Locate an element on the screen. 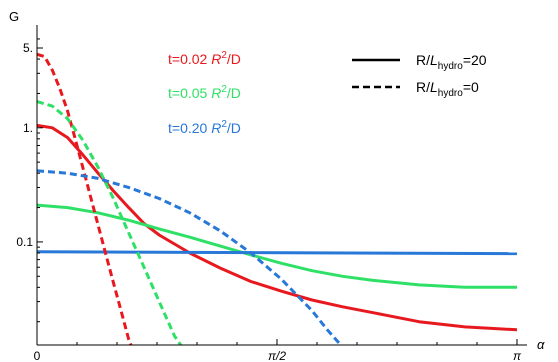 The width and height of the screenshot is (558, 362). x-tick-label: π is located at coordinates (517, 355).